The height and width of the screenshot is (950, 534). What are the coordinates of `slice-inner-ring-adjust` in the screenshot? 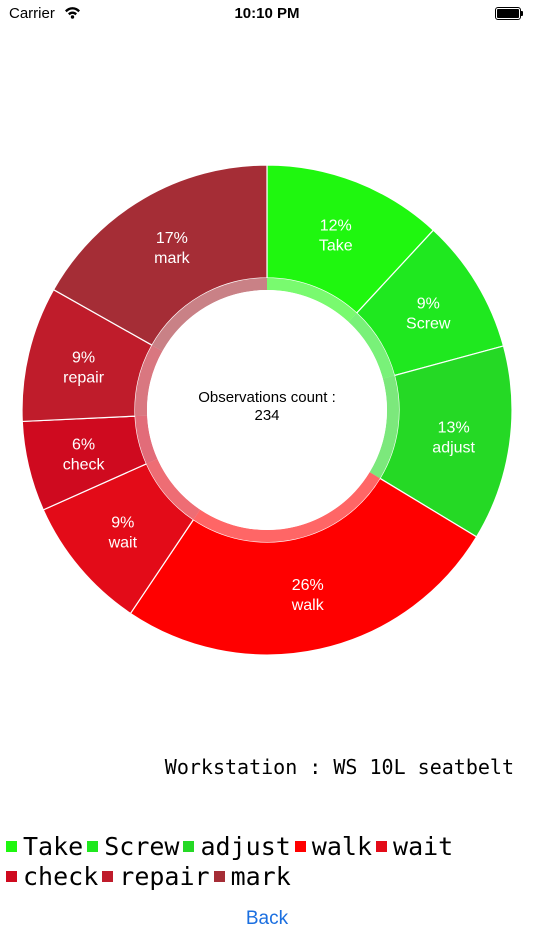 It's located at (384, 427).